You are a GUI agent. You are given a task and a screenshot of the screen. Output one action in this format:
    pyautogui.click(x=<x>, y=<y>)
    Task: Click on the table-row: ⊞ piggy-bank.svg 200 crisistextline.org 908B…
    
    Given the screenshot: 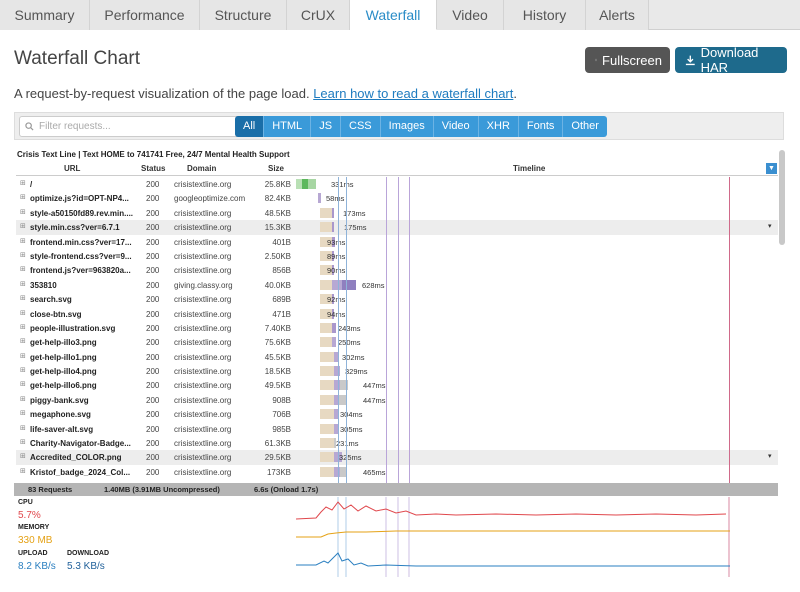 What is the action you would take?
    pyautogui.click(x=397, y=400)
    